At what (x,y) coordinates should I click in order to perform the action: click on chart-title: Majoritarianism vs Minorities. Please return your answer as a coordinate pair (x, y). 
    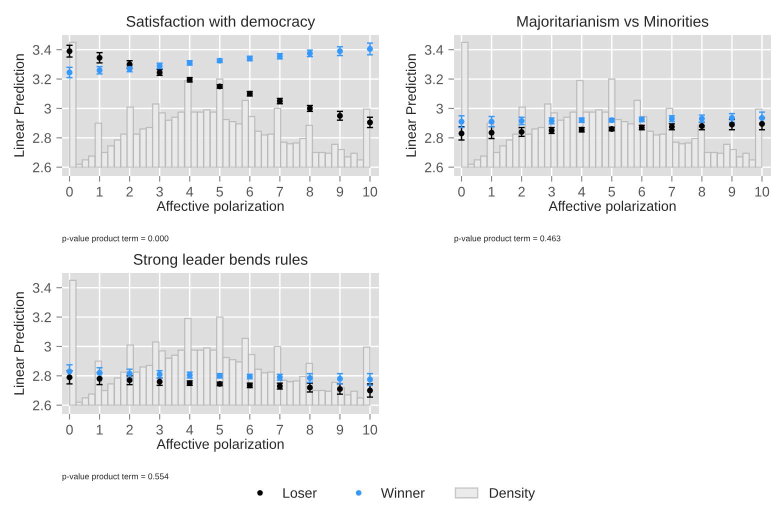
    Looking at the image, I should click on (612, 23).